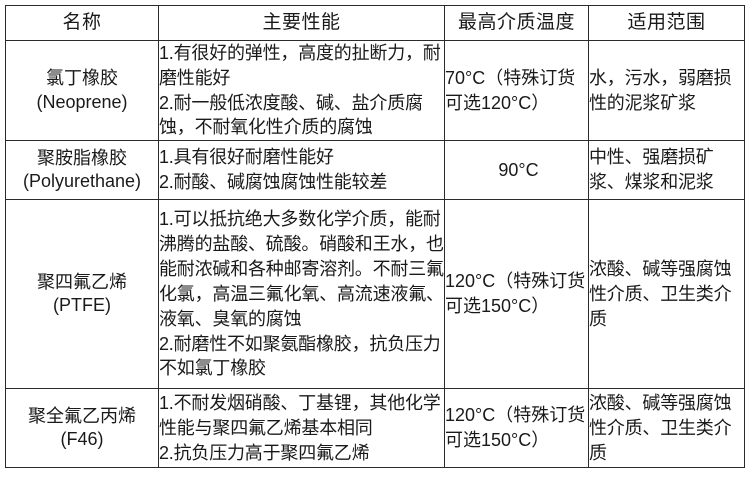 The width and height of the screenshot is (750, 483). What do you see at coordinates (666, 90) in the screenshot?
I see `cell-application-scope: 水，污水，弱磨损性的泥浆矿浆` at bounding box center [666, 90].